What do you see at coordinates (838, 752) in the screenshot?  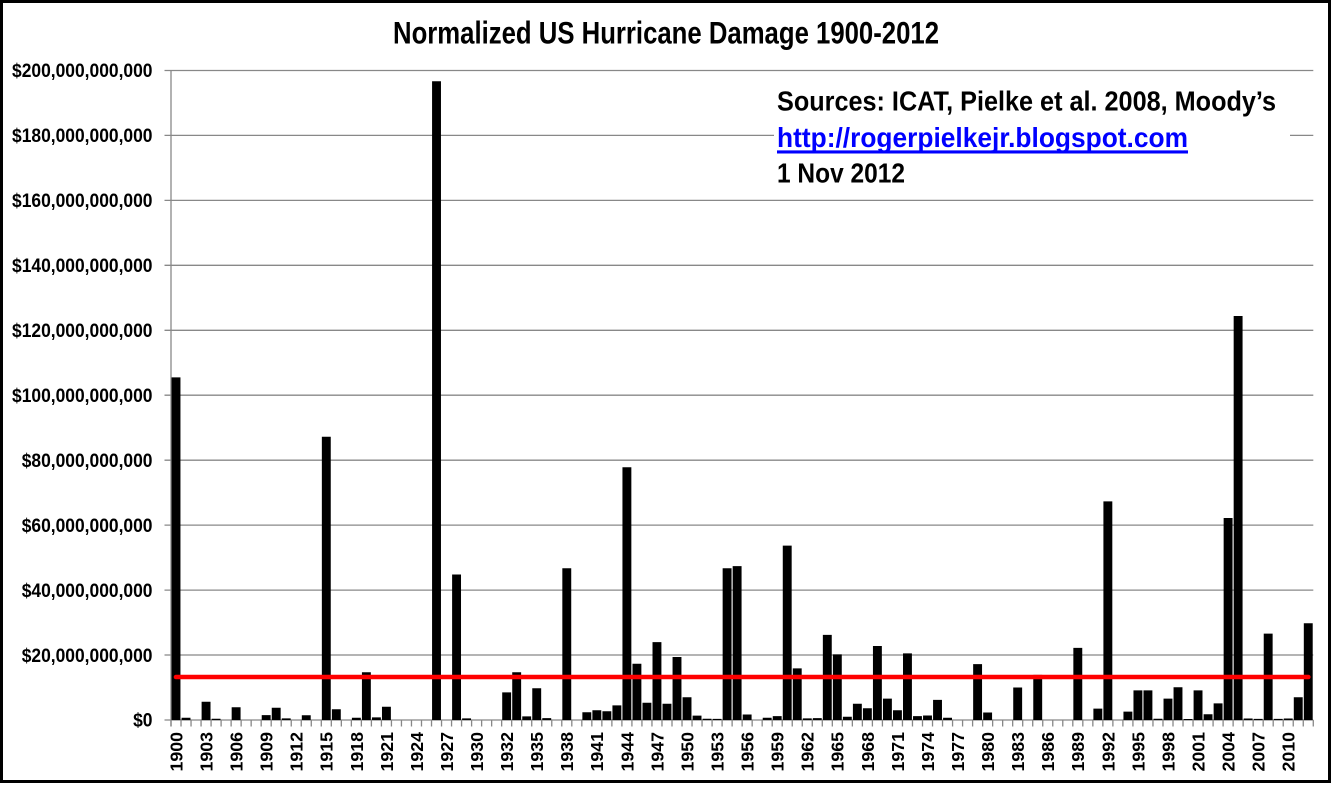 I see `svg-text: 1965` at bounding box center [838, 752].